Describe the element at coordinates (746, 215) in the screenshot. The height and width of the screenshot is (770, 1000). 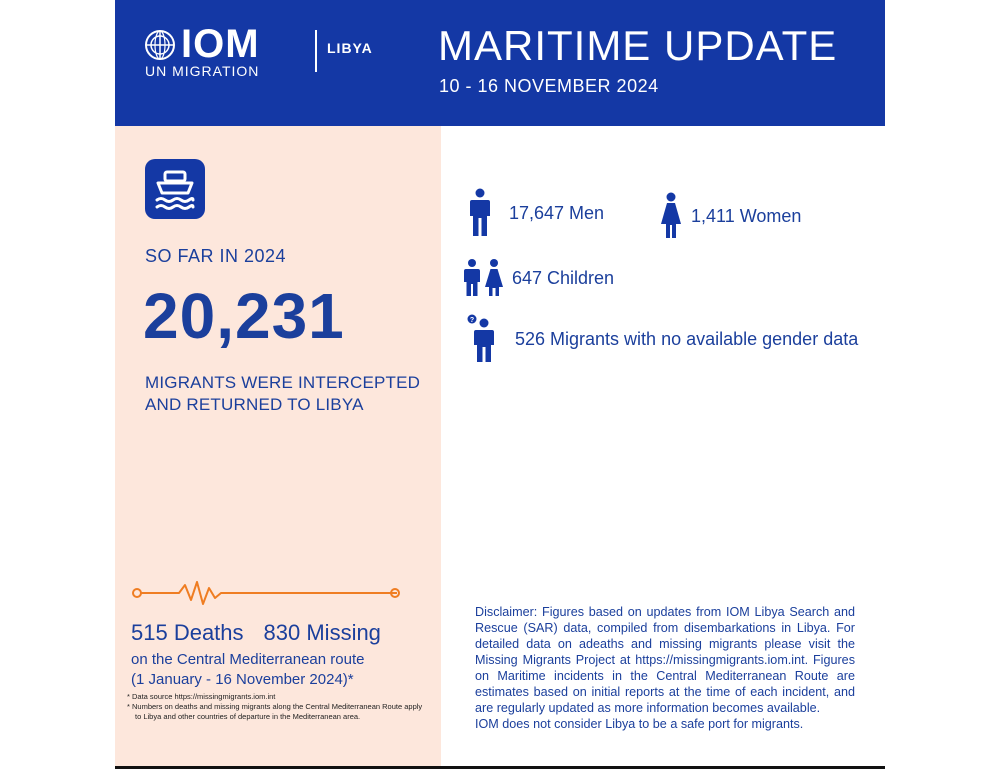
I see `women-count: 1,411 Women` at that location.